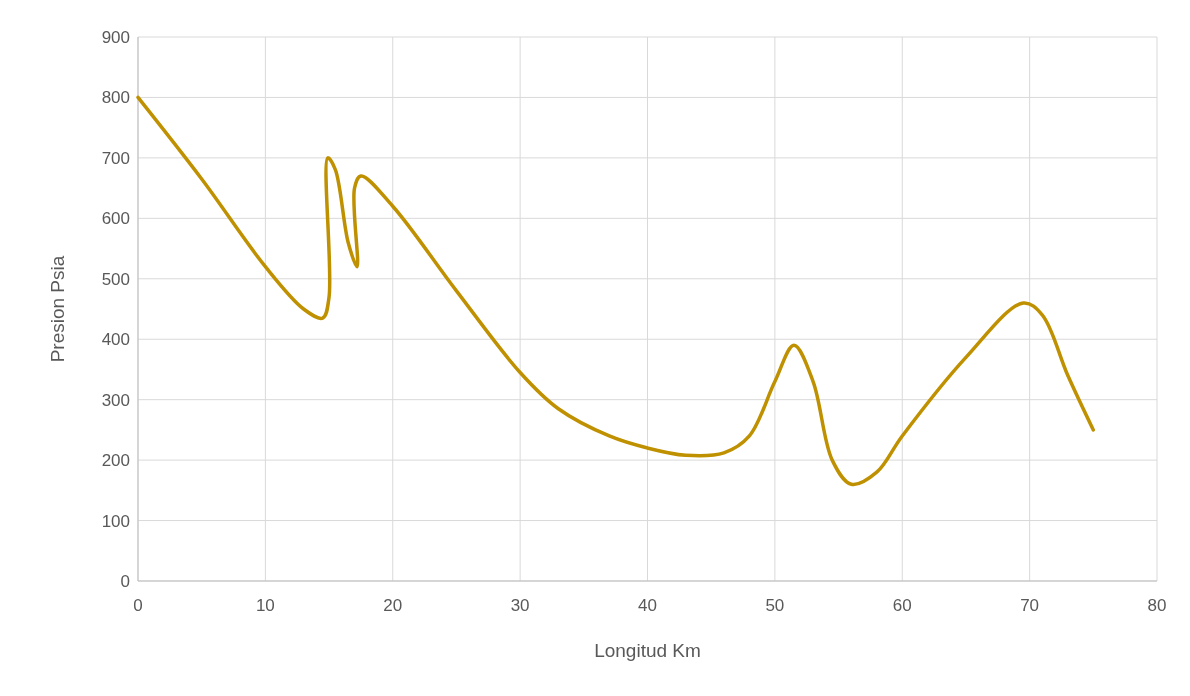  I want to click on y-tick-label: 0, so click(125, 581).